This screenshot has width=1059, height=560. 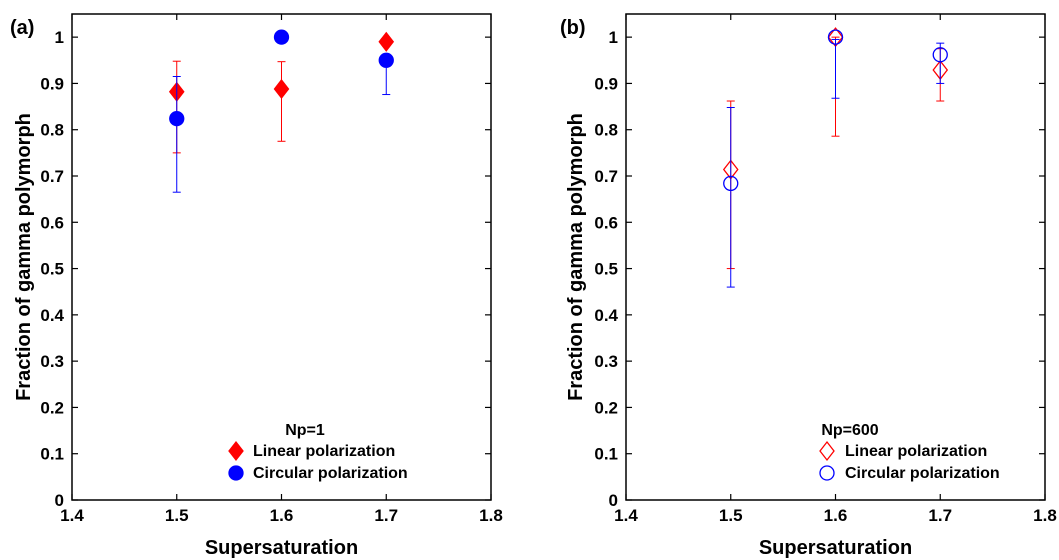 I want to click on legend-title: Np=600, so click(x=849, y=430).